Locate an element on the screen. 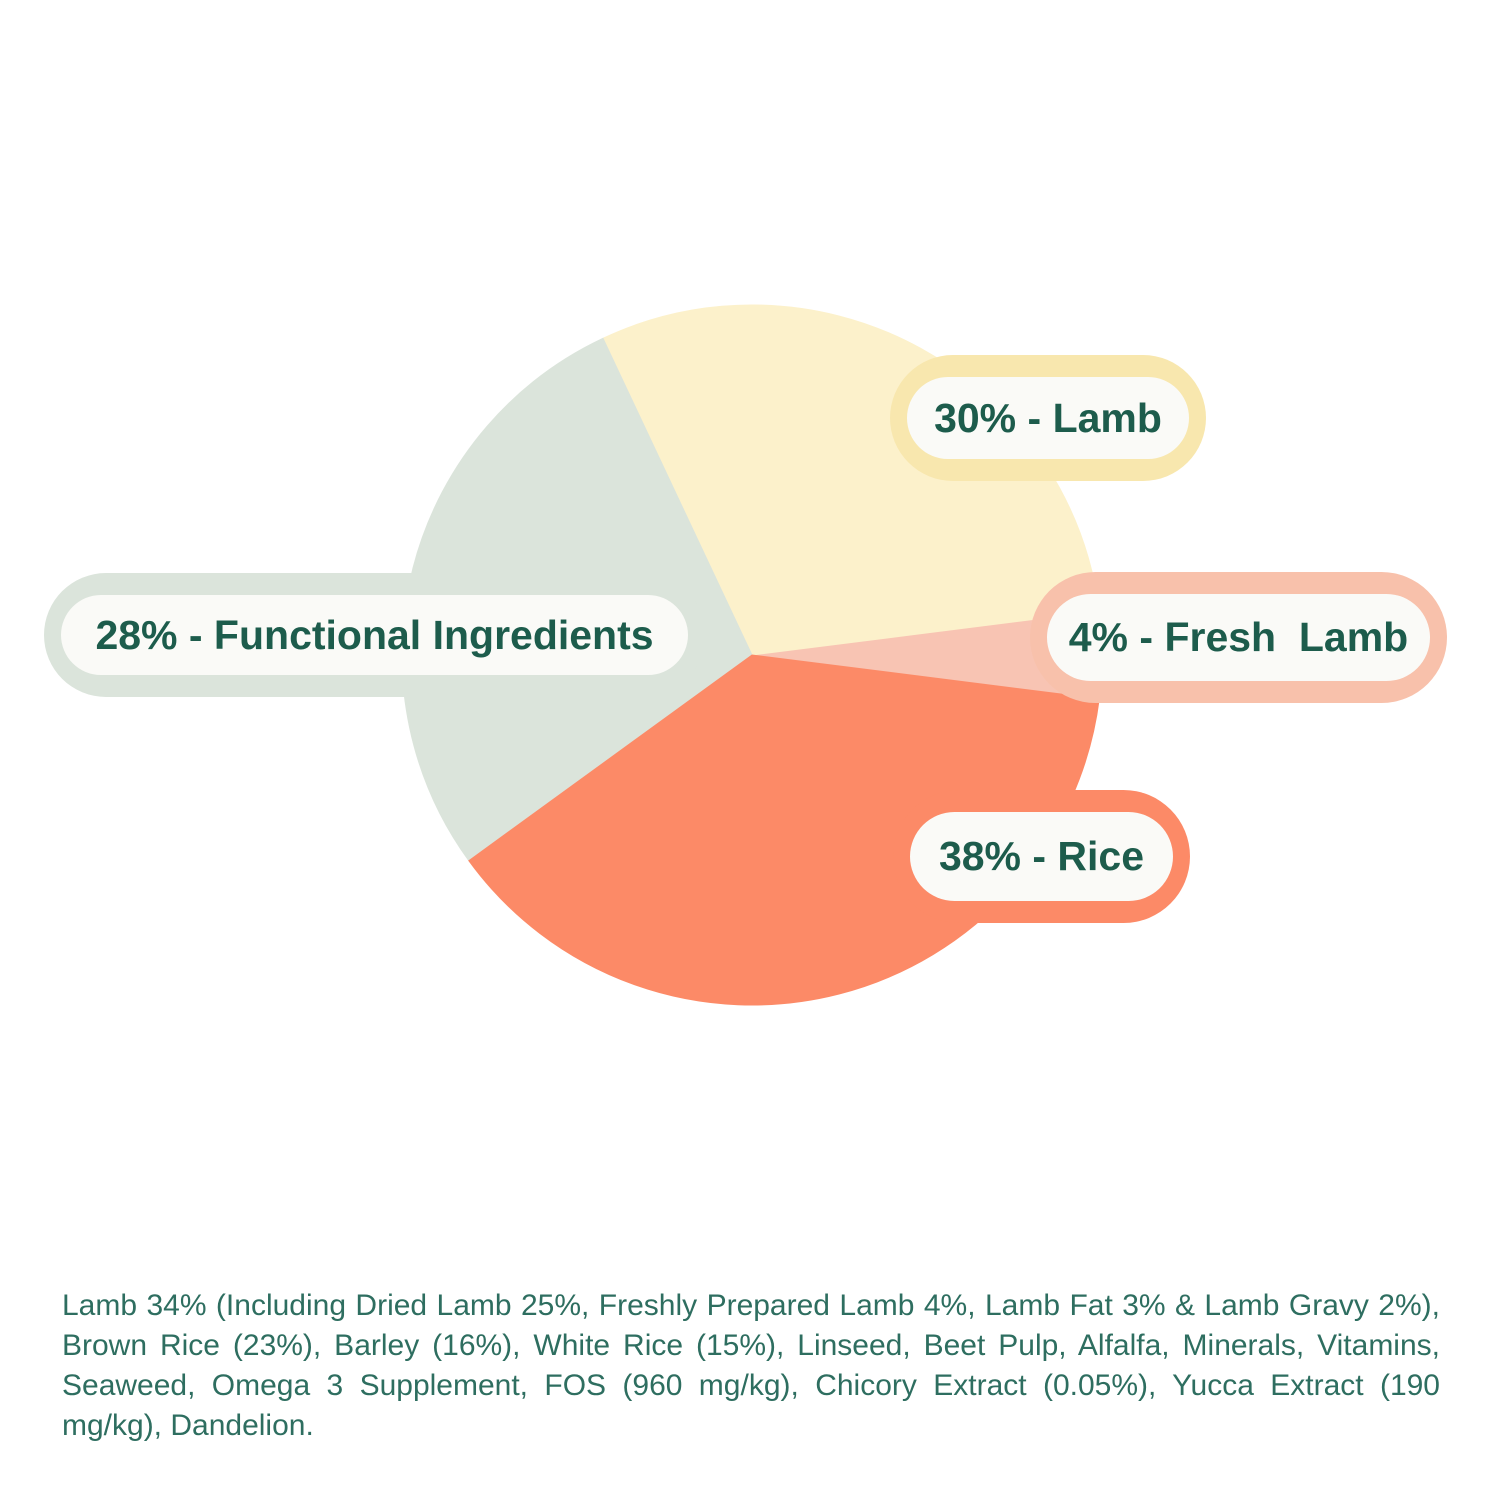  callout-rice: 38% - Rice is located at coordinates (1041, 856).